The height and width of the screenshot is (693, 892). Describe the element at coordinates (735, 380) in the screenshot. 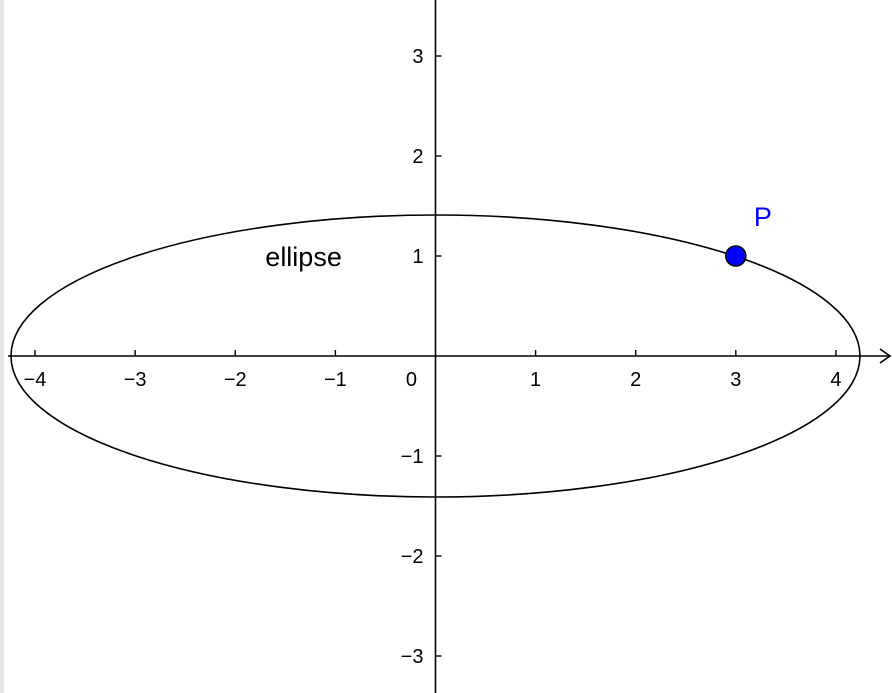

I see `x-tick-label: 3` at that location.